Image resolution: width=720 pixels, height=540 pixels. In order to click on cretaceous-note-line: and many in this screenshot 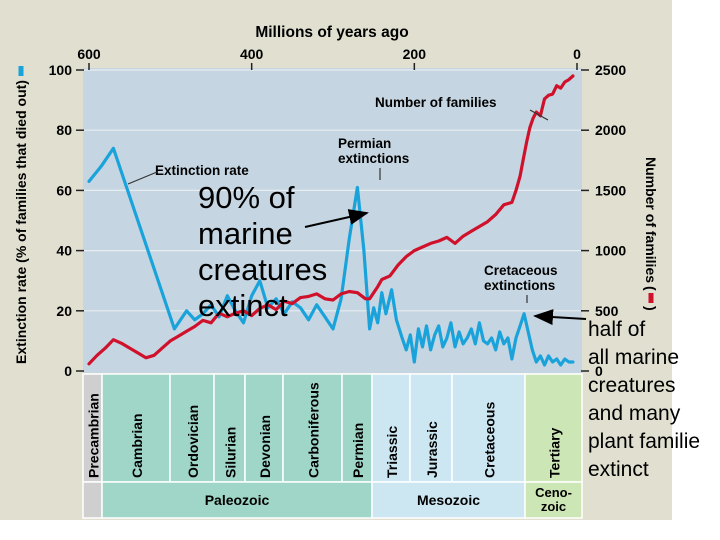, I will do `click(634, 413)`.